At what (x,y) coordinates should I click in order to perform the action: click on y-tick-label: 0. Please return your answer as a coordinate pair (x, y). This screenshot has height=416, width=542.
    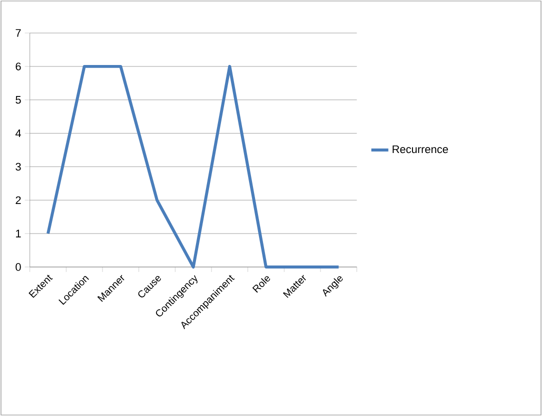
    Looking at the image, I should click on (18, 267).